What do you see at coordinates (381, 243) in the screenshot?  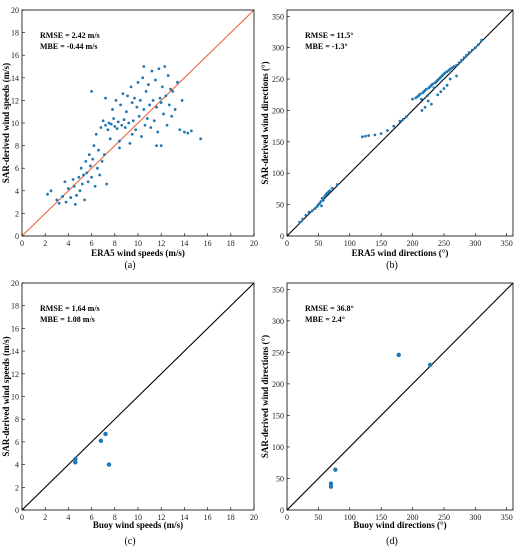 I see `x-tick-label: 150` at bounding box center [381, 243].